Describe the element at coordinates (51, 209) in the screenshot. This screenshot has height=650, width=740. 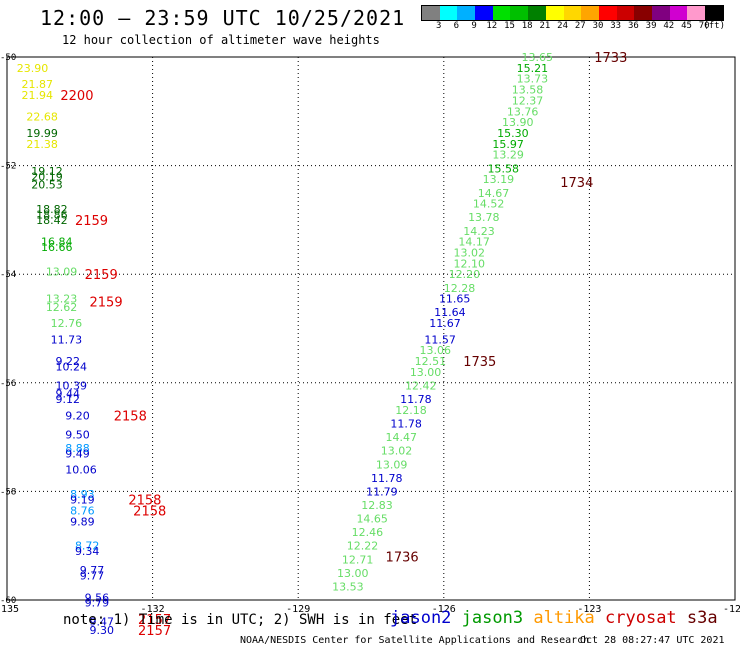
I see `wave-height-value: 18.82` at that location.